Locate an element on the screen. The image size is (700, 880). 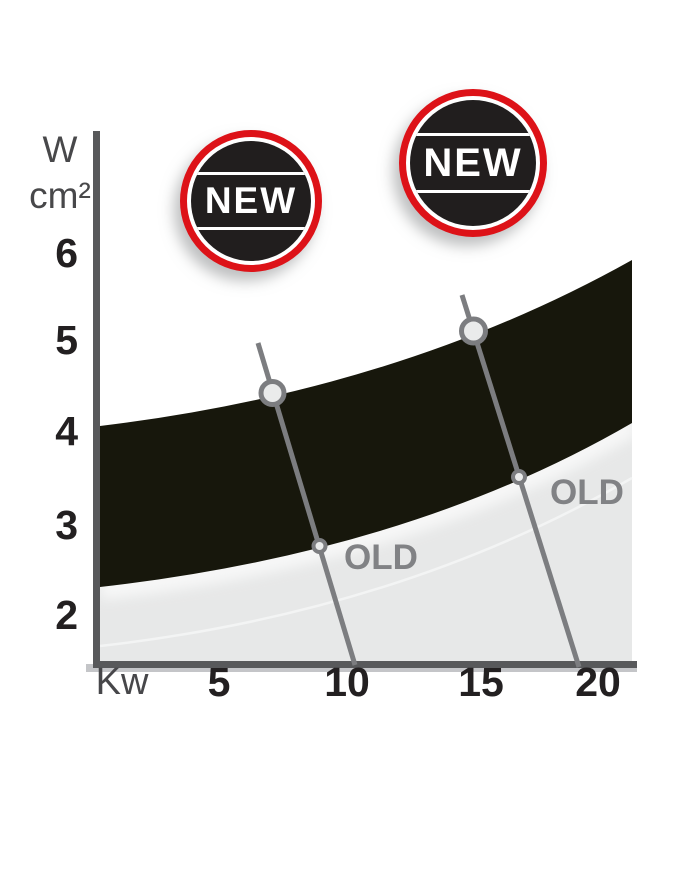
new-badge-left-disc: NEW is located at coordinates (251, 201).